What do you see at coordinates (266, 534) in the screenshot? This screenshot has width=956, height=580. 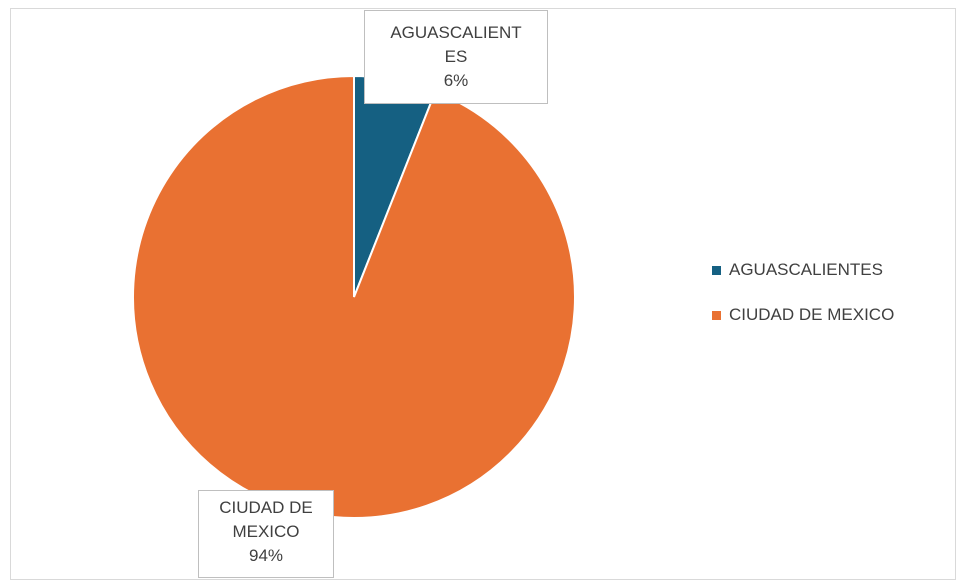 I see `data-label-ciudad-de-mexico: CIUDAD DE MEXICO 94%` at bounding box center [266, 534].